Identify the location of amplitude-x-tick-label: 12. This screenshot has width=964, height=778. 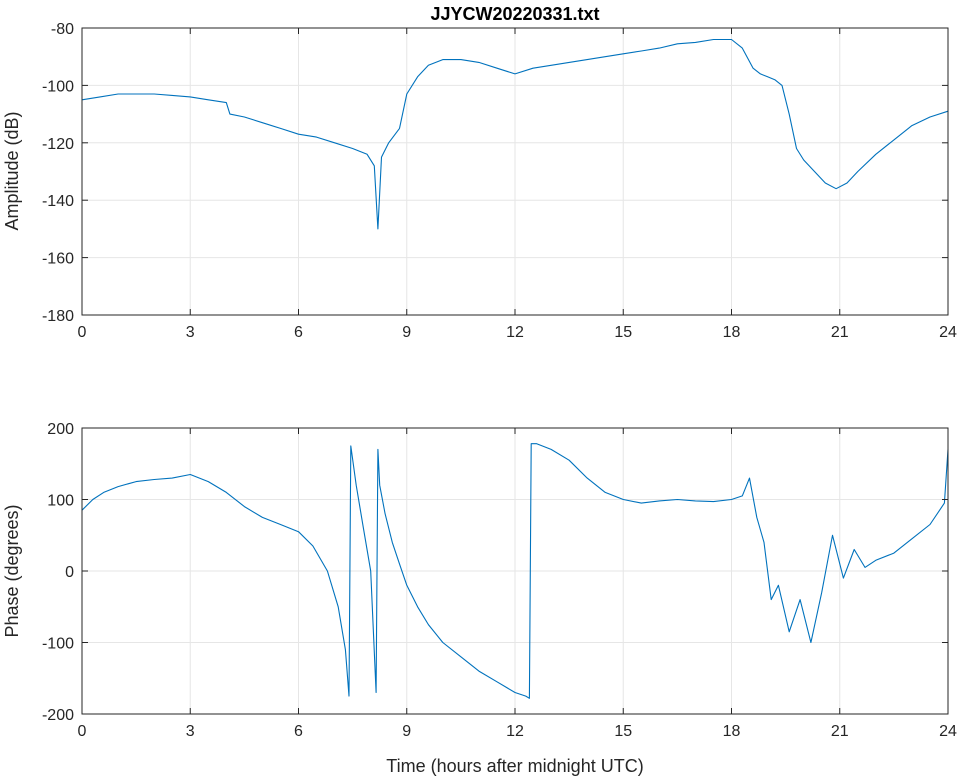
(515, 332).